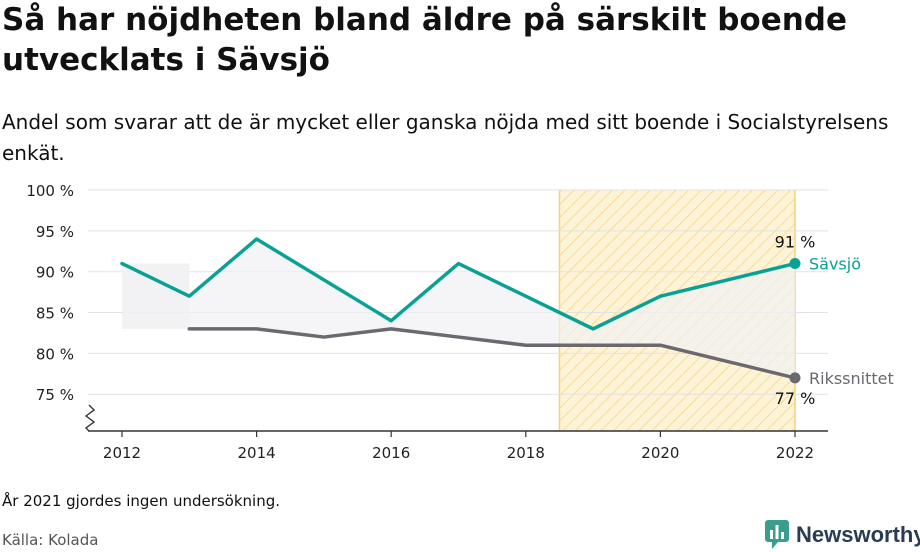 Image resolution: width=920 pixels, height=552 pixels. I want to click on source-label: Källa: Kolada, so click(50, 540).